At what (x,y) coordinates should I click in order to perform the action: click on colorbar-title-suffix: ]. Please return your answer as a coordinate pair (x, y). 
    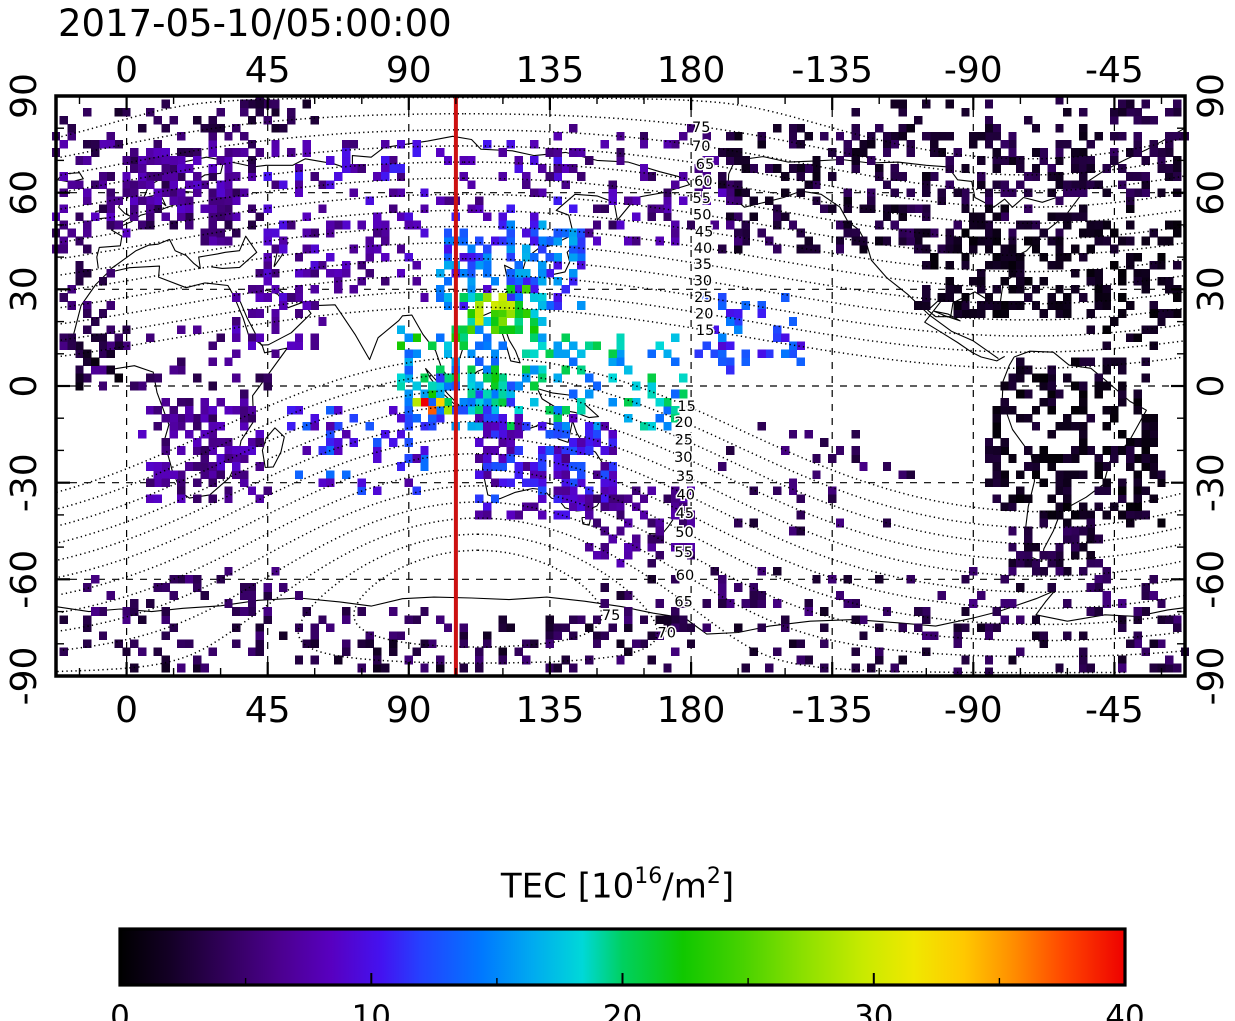
    Looking at the image, I should click on (727, 886).